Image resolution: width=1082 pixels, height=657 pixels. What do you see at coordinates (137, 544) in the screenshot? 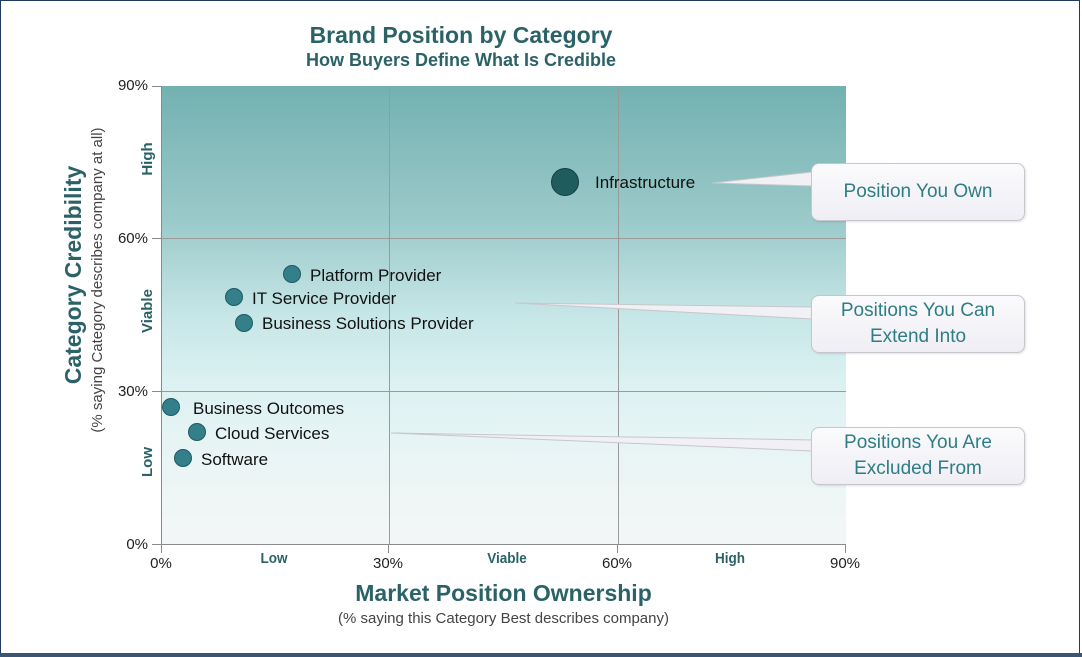
I see `y-tick-label-0: 0%` at bounding box center [137, 544].